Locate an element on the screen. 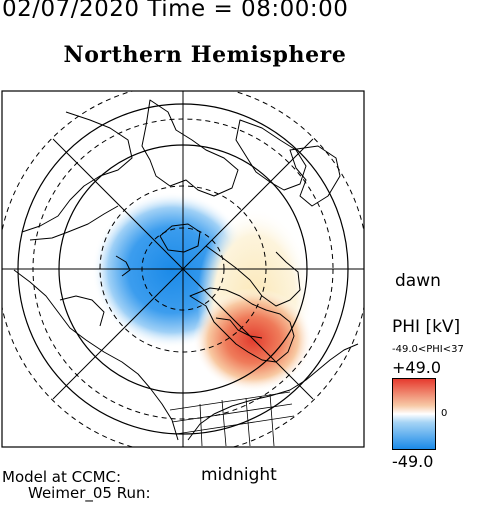 This screenshot has height=508, width=484. run-label: Weimer_05 Run: is located at coordinates (89, 493).